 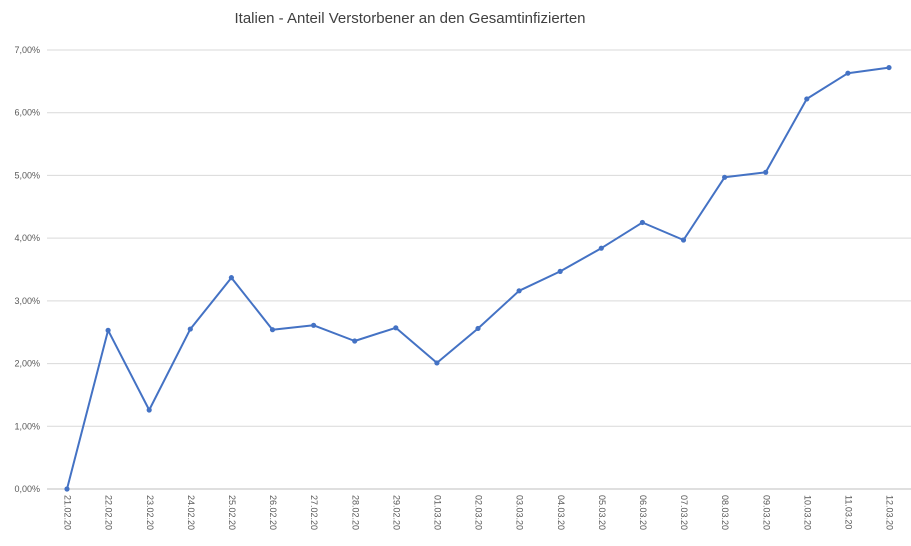 What do you see at coordinates (602, 512) in the screenshot?
I see `x-tick-label: 05.03.20` at bounding box center [602, 512].